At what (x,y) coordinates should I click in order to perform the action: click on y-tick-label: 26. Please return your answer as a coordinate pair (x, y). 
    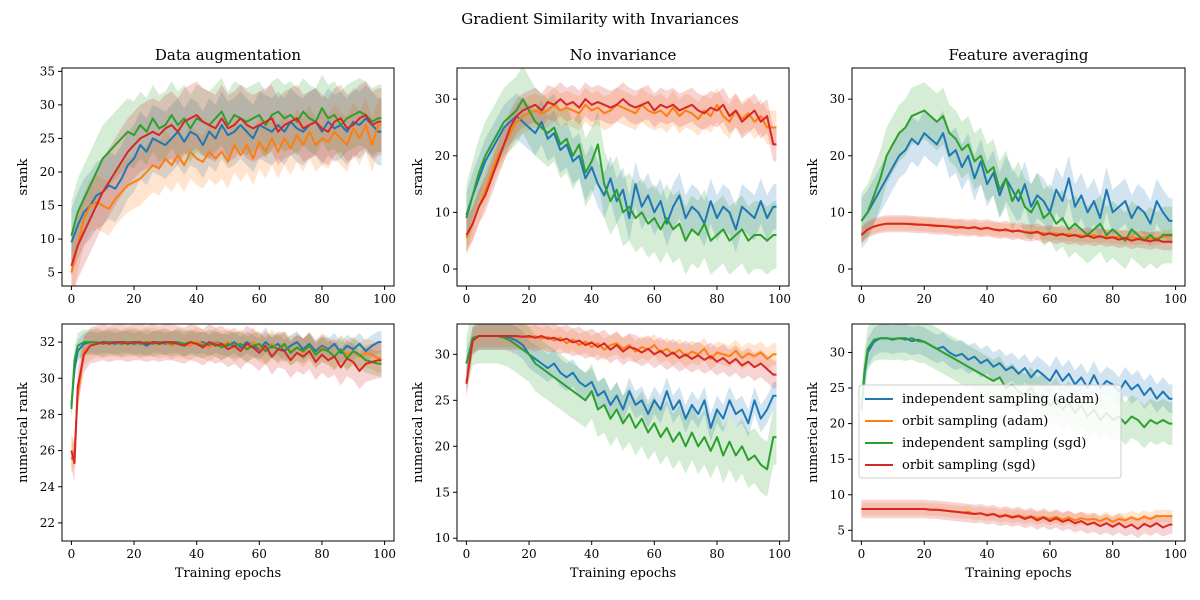
    Looking at the image, I should click on (47, 451).